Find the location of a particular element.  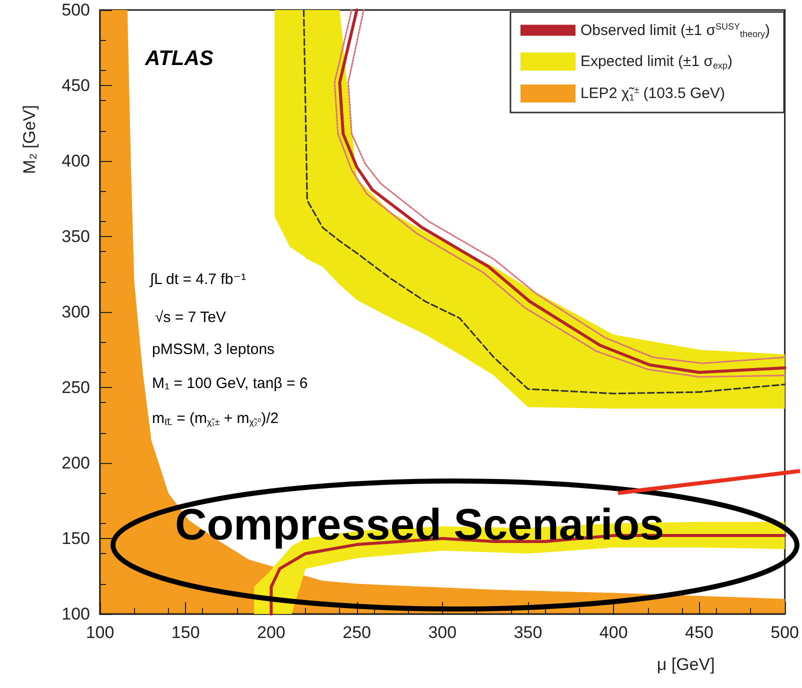

y-tick-label: 450 is located at coordinates (76, 85).